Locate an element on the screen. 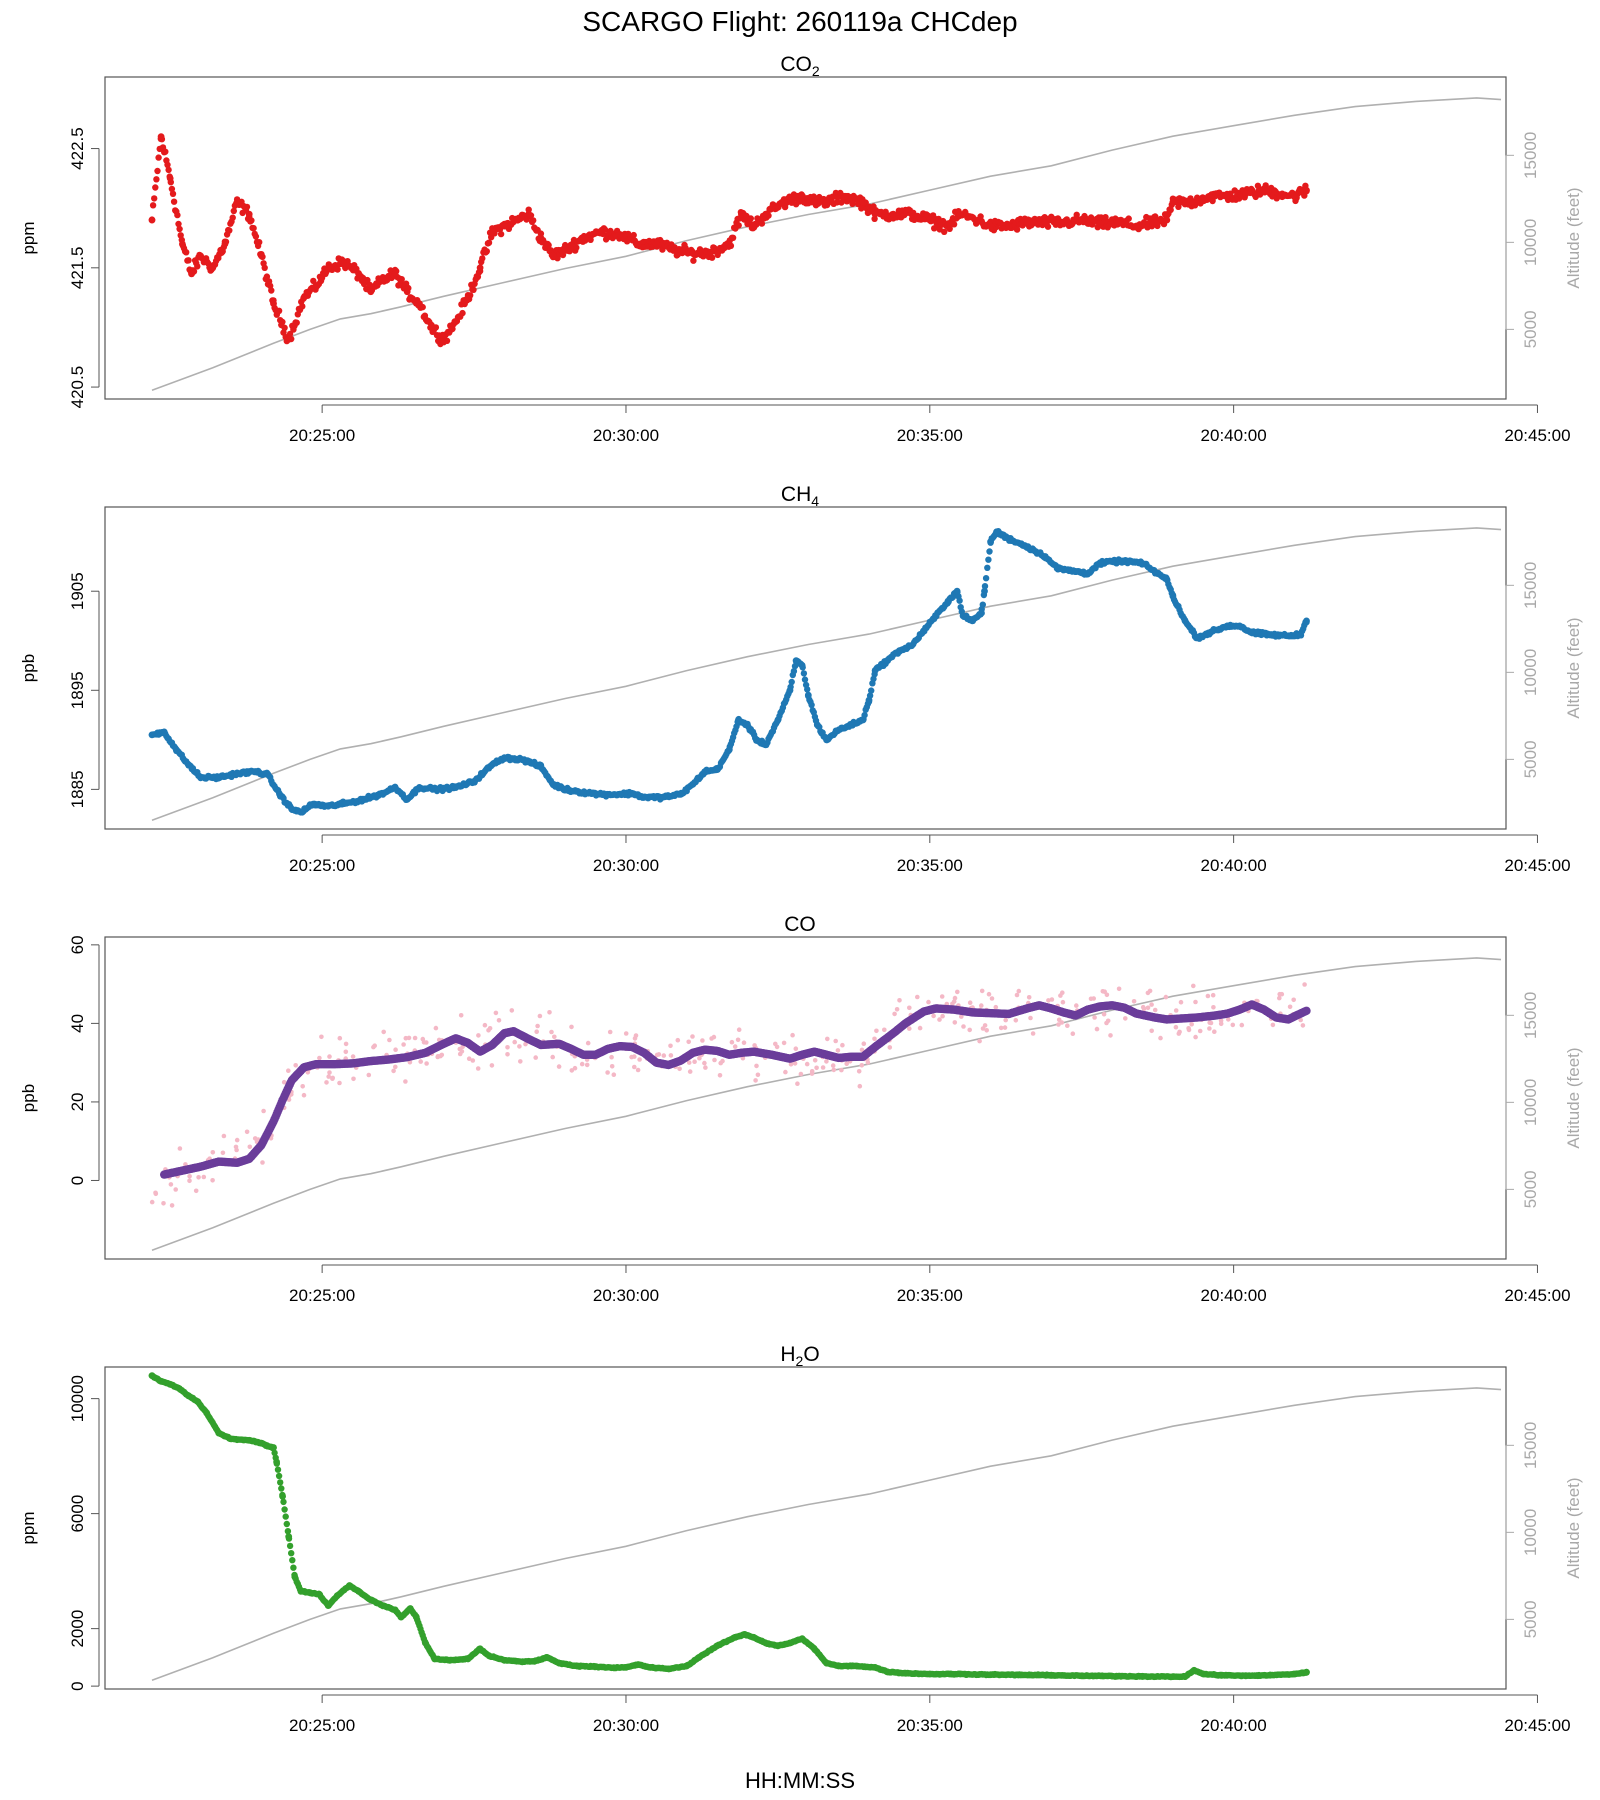  y-tick-label: 1905 is located at coordinates (77, 591).